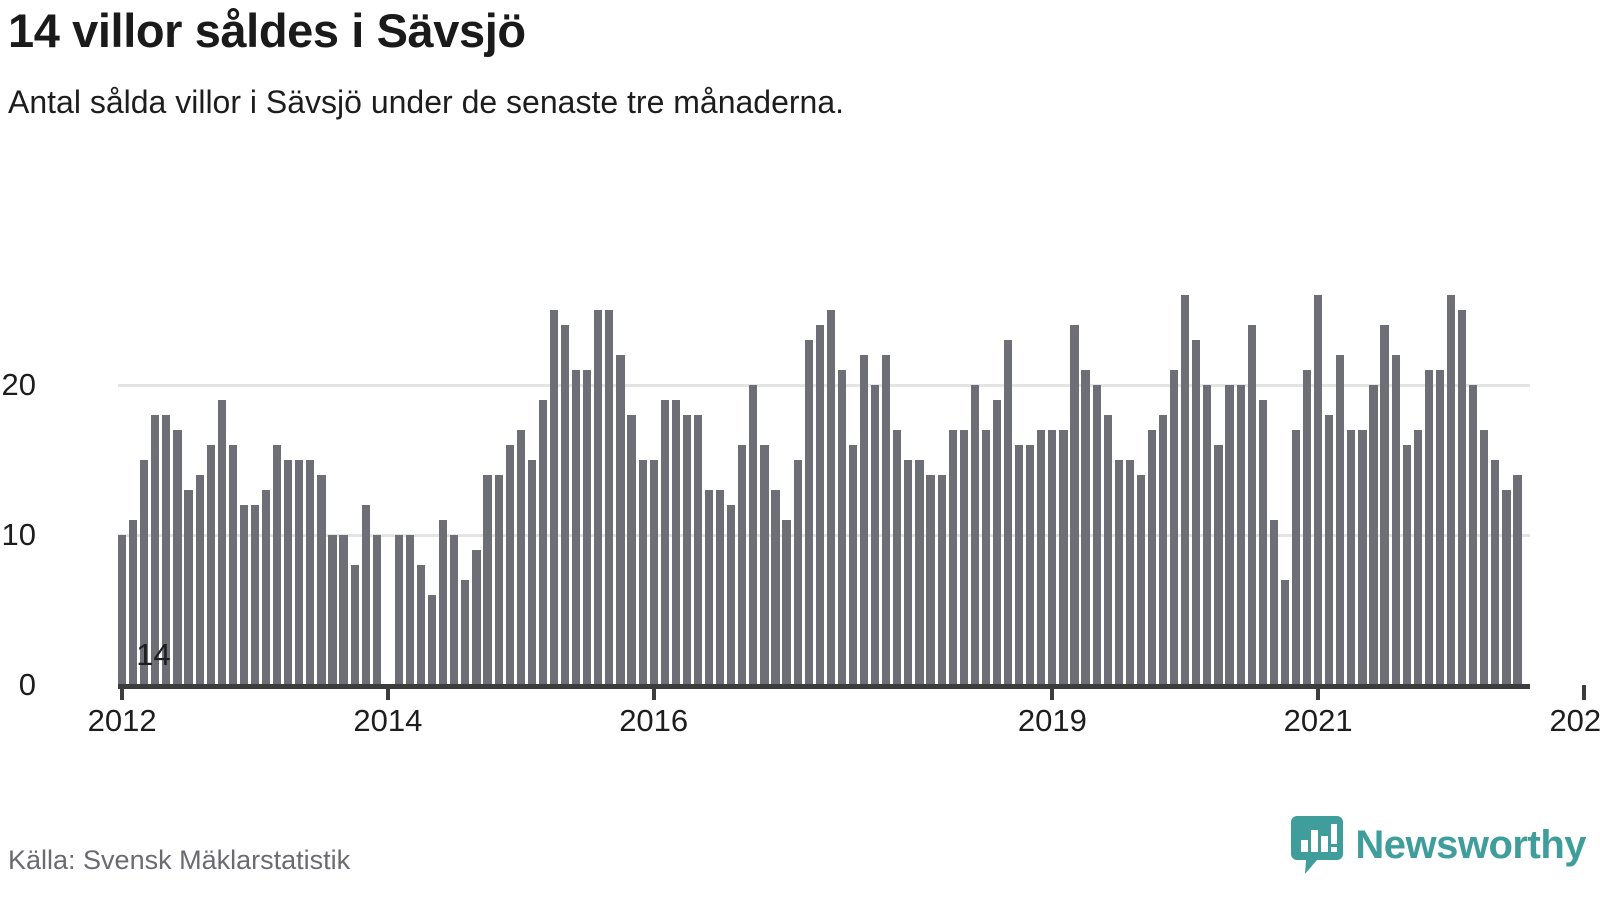 The height and width of the screenshot is (900, 1600). Describe the element at coordinates (1470, 845) in the screenshot. I see `newsworthy-wordmark: Newsworthy` at that location.